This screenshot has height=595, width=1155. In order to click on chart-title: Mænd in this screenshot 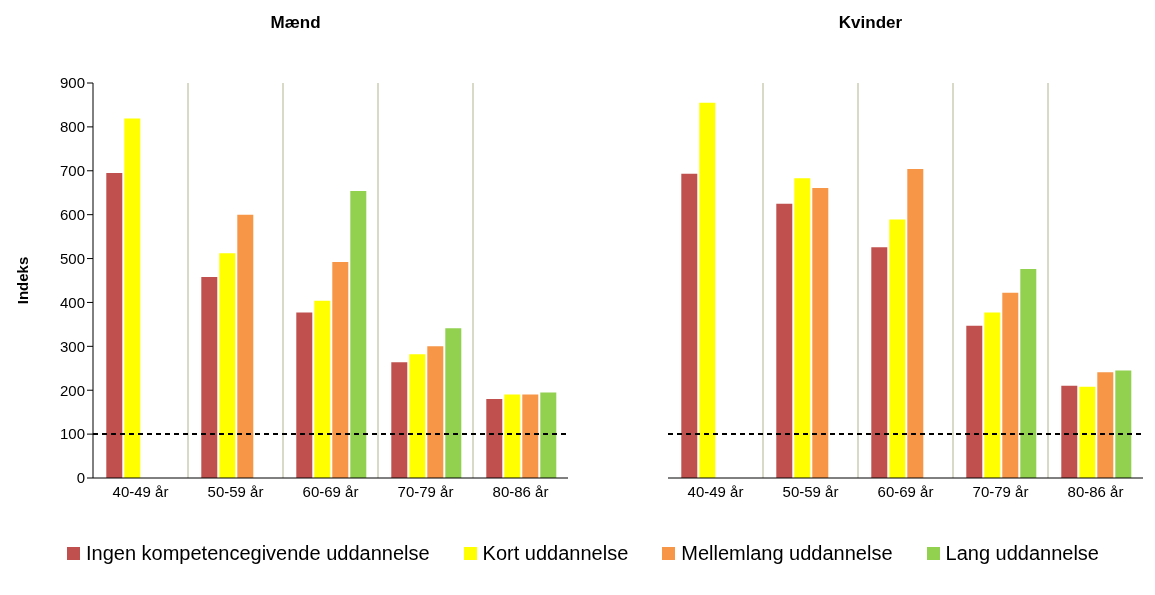, I will do `click(295, 23)`.